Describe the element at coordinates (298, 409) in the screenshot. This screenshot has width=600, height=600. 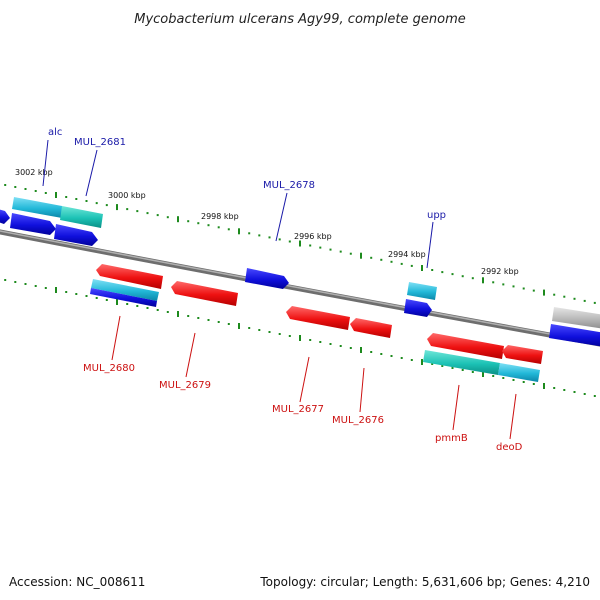
I see `gene-label-MUL_2677: MUL_2677` at that location.